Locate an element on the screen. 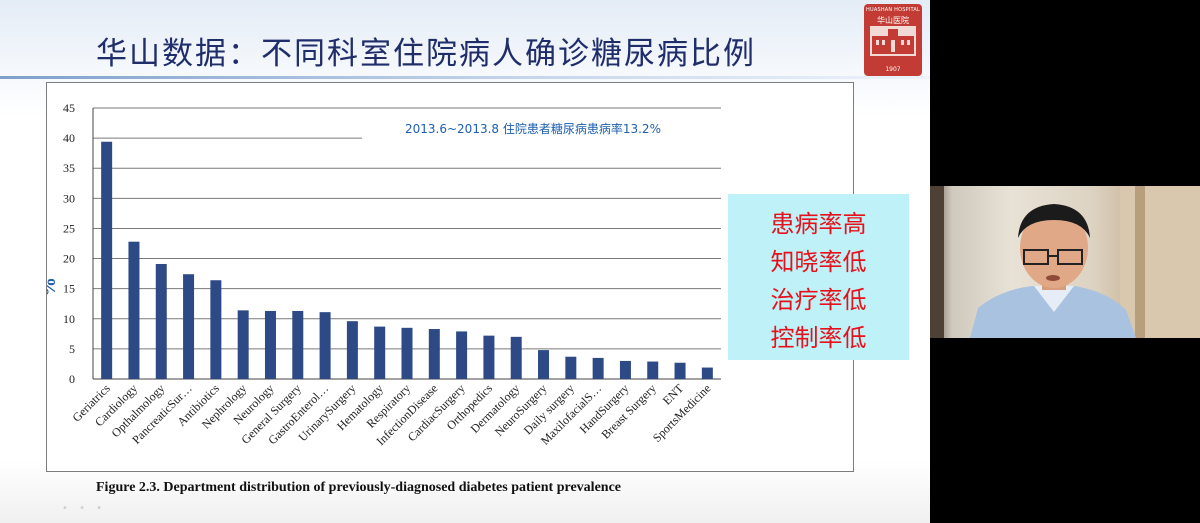  y-tick-label-30: 30 is located at coordinates (69, 198).